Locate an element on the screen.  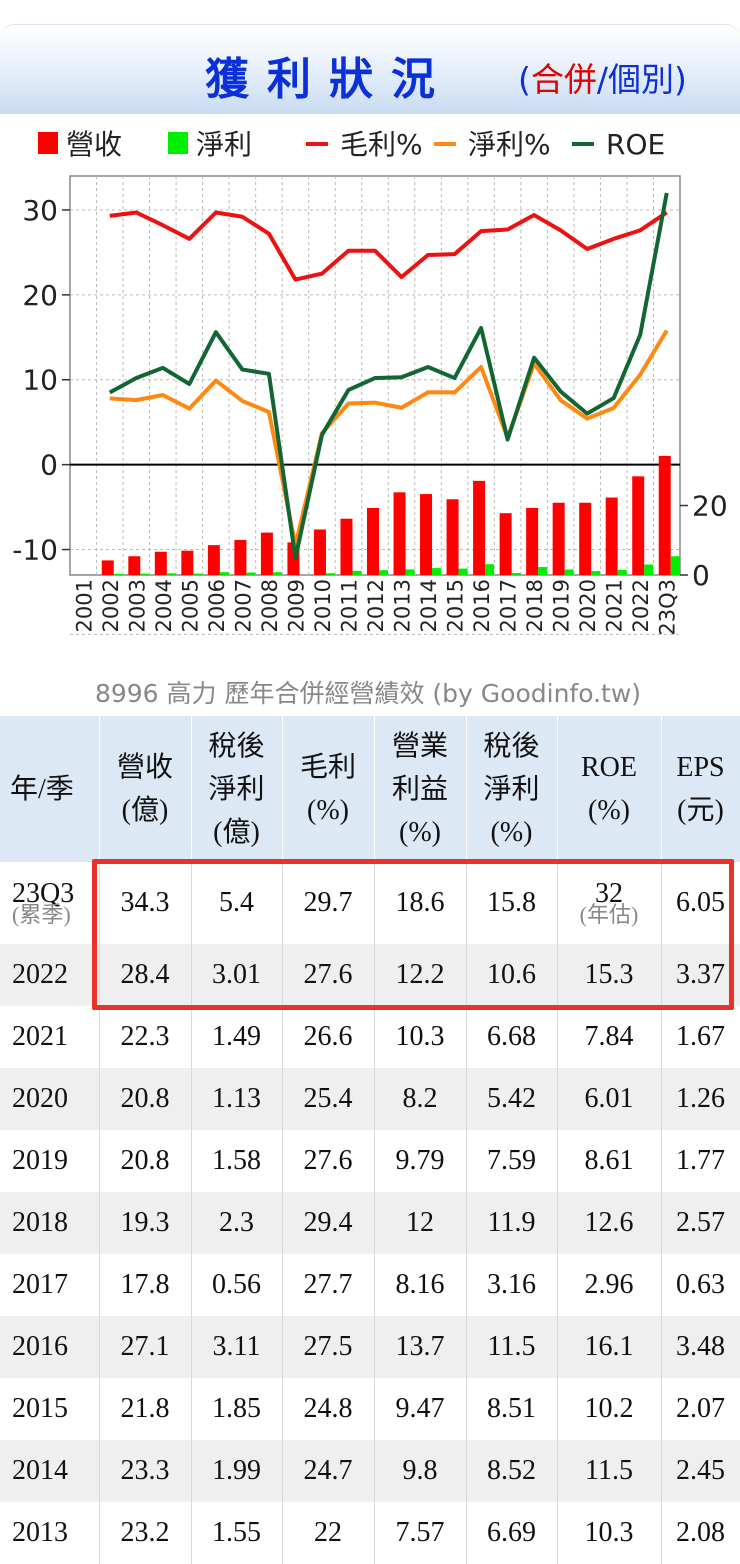
column-header-text: EPS is located at coordinates (700, 767).